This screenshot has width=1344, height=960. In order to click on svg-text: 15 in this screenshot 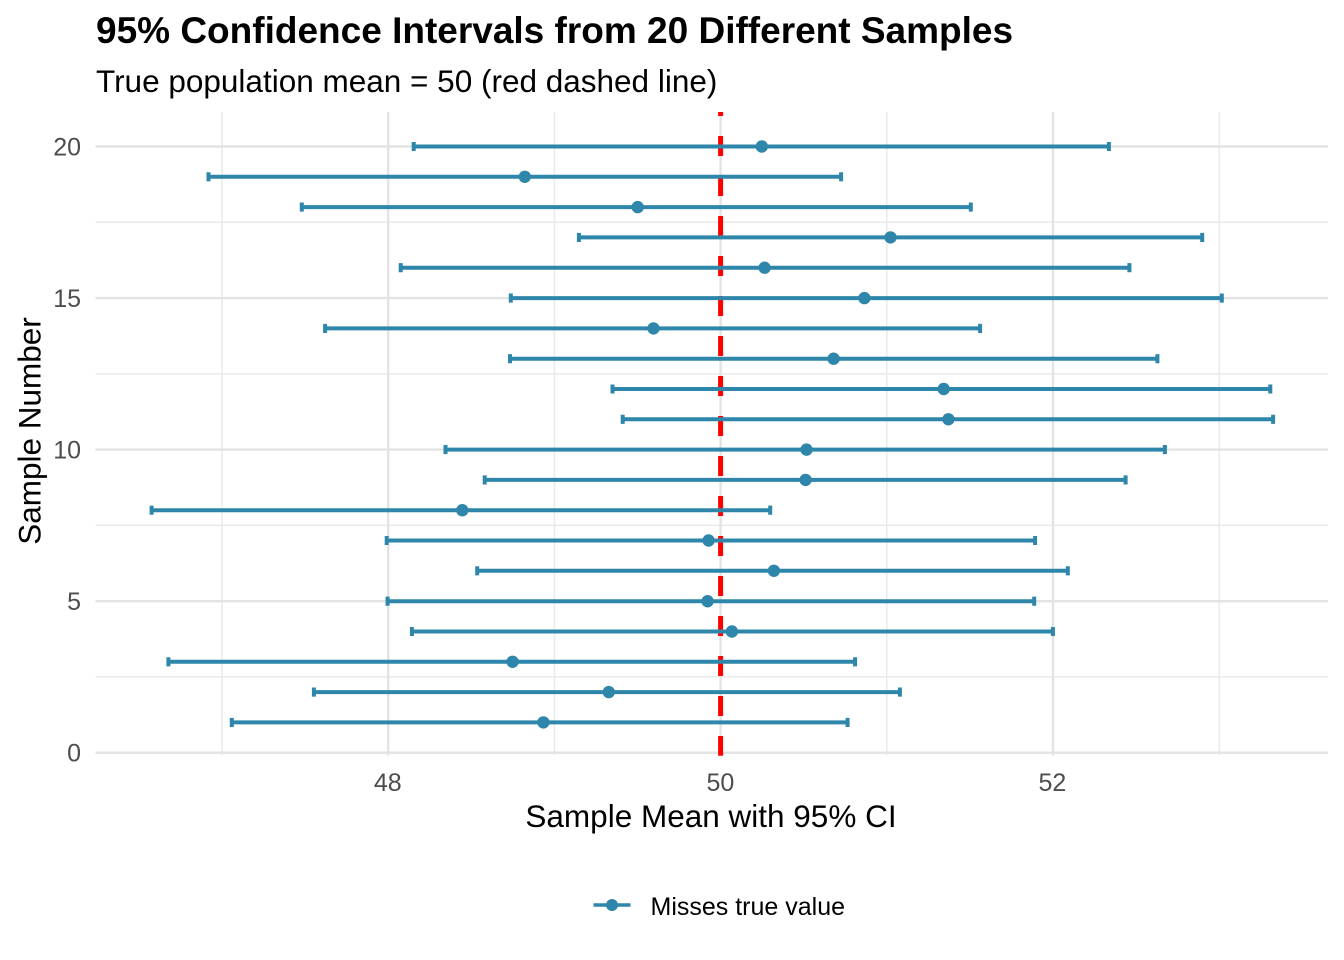, I will do `click(67, 299)`.